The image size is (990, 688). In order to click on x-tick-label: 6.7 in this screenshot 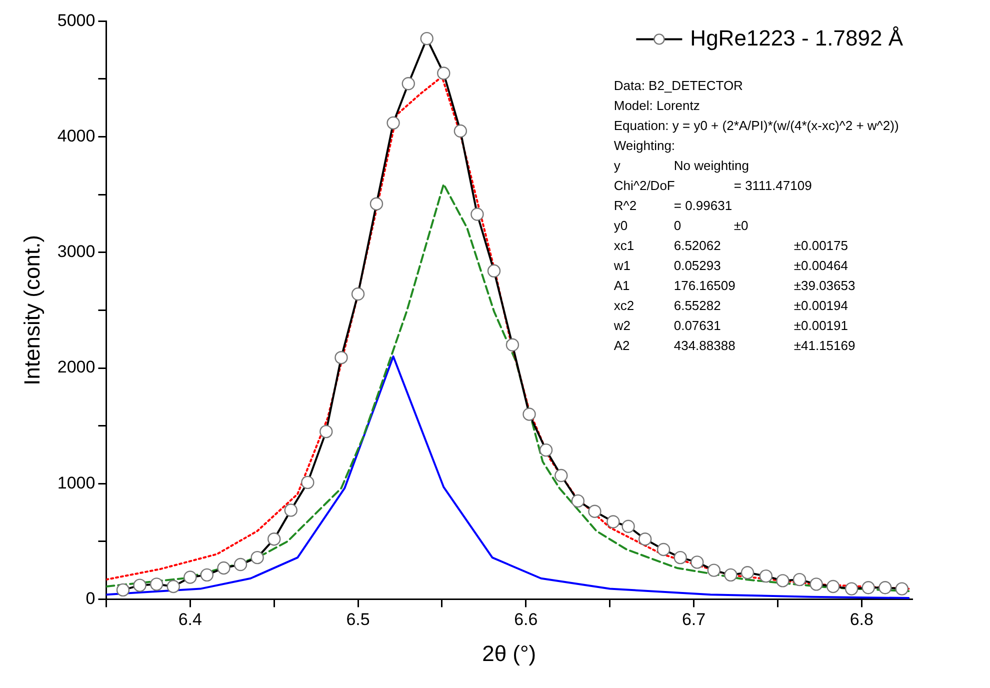, I will do `click(694, 620)`.